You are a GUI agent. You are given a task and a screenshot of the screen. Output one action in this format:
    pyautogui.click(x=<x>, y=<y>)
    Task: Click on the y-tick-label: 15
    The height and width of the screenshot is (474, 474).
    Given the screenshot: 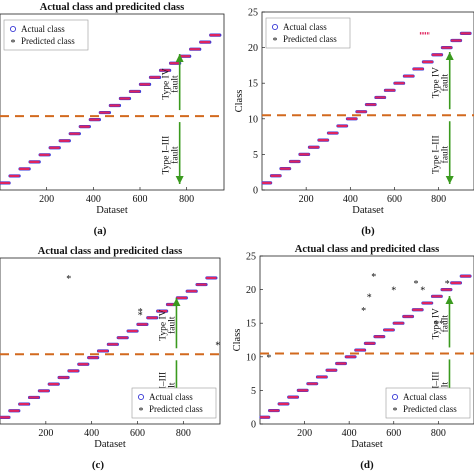 What is the action you would take?
    pyautogui.click(x=251, y=324)
    